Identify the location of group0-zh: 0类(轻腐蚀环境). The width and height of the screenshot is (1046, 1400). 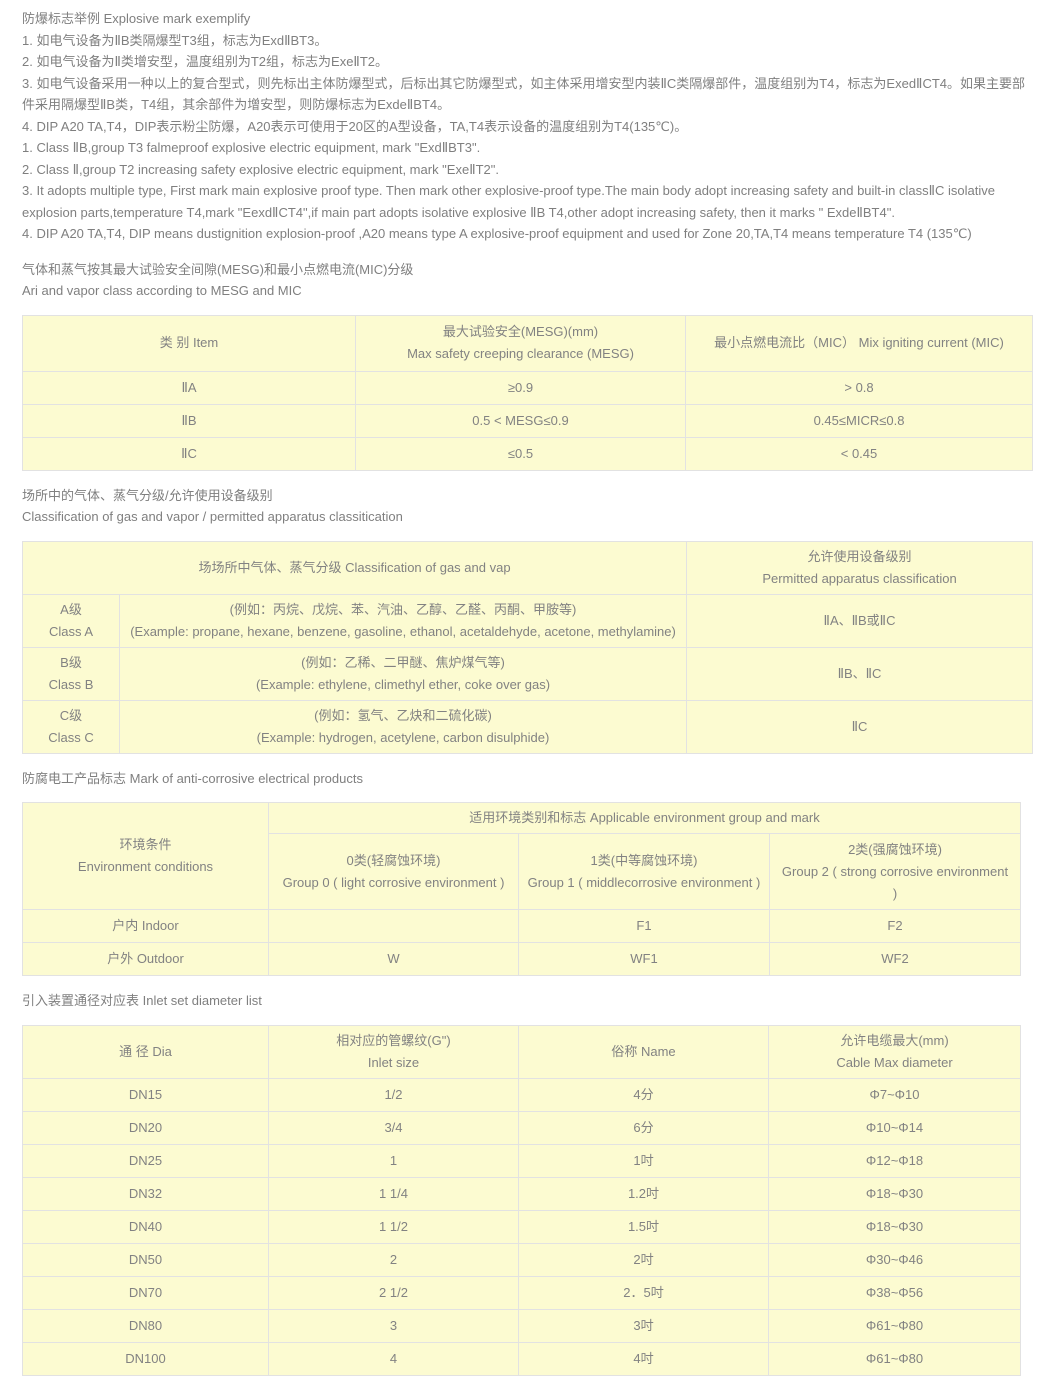
(393, 860).